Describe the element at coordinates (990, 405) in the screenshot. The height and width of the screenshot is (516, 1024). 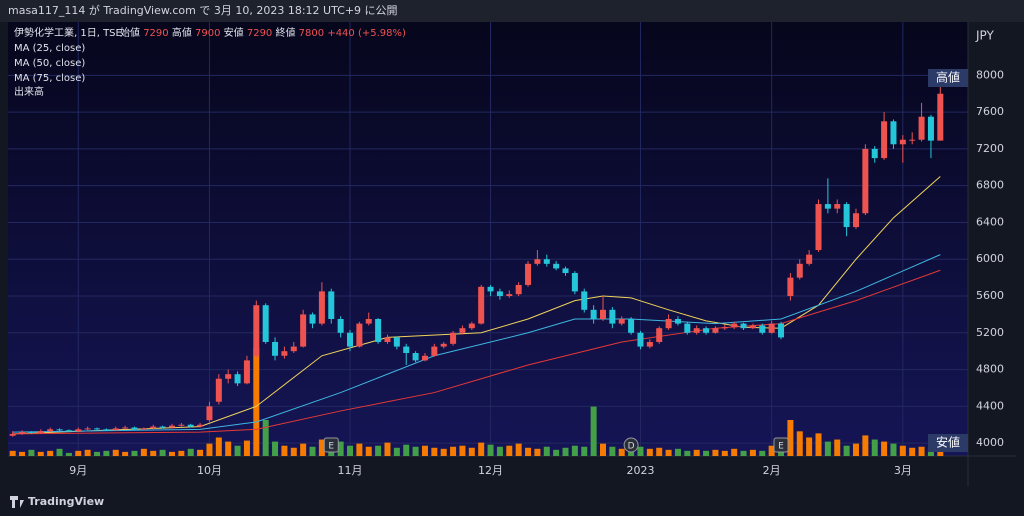
I see `y-tick-label: 4400` at that location.